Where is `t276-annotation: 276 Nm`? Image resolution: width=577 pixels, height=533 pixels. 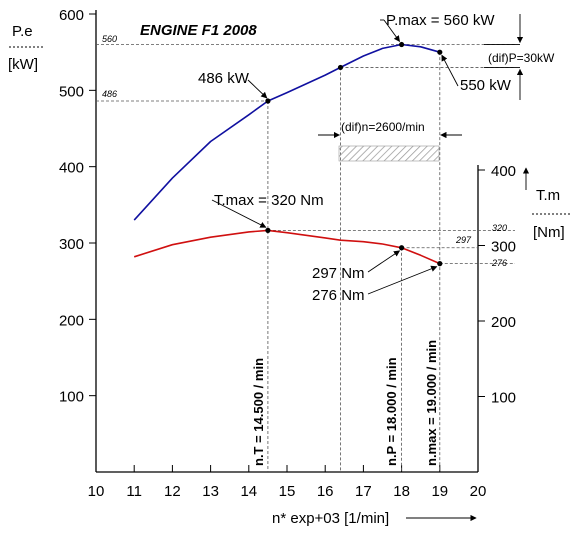
t276-annotation: 276 Nm is located at coordinates (338, 295).